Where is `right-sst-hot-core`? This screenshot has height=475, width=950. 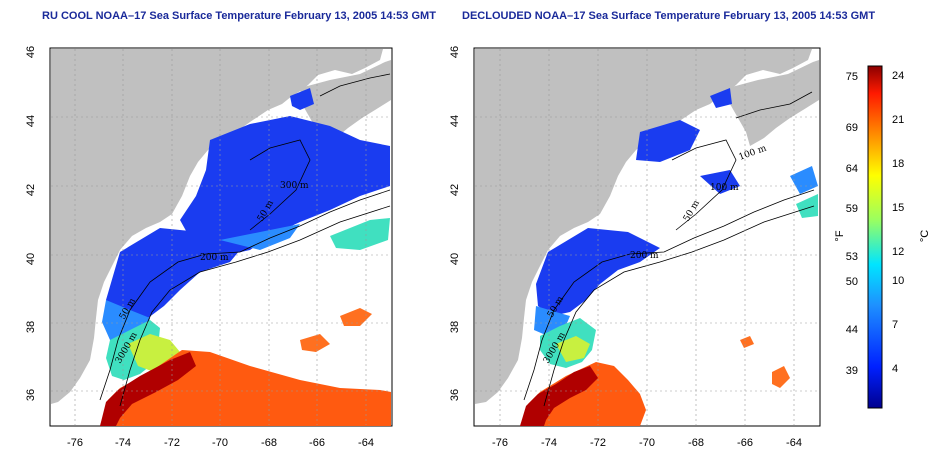 right-sst-hot-core is located at coordinates (559, 396).